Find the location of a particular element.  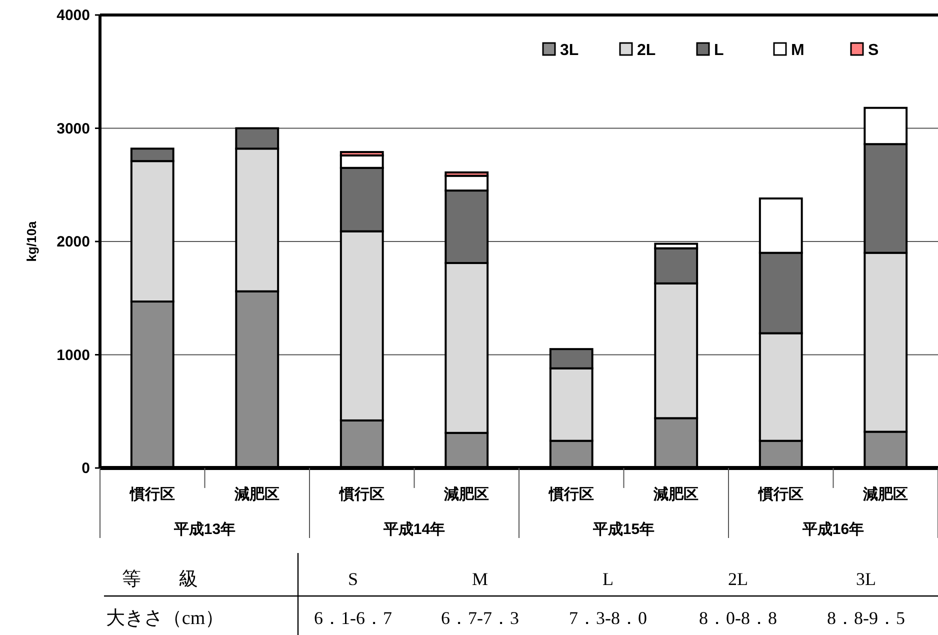

text: 8．8-9．5 is located at coordinates (866, 618).